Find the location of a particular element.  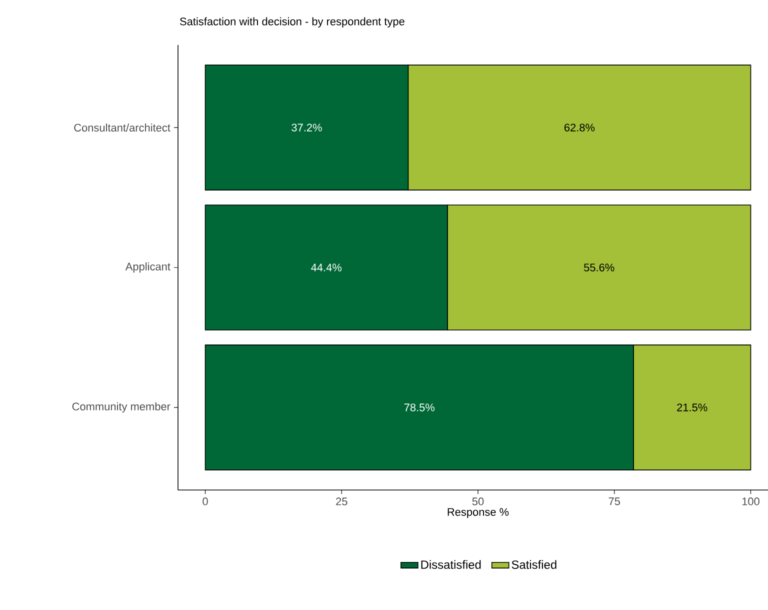

data-label: 37.2% is located at coordinates (307, 128).